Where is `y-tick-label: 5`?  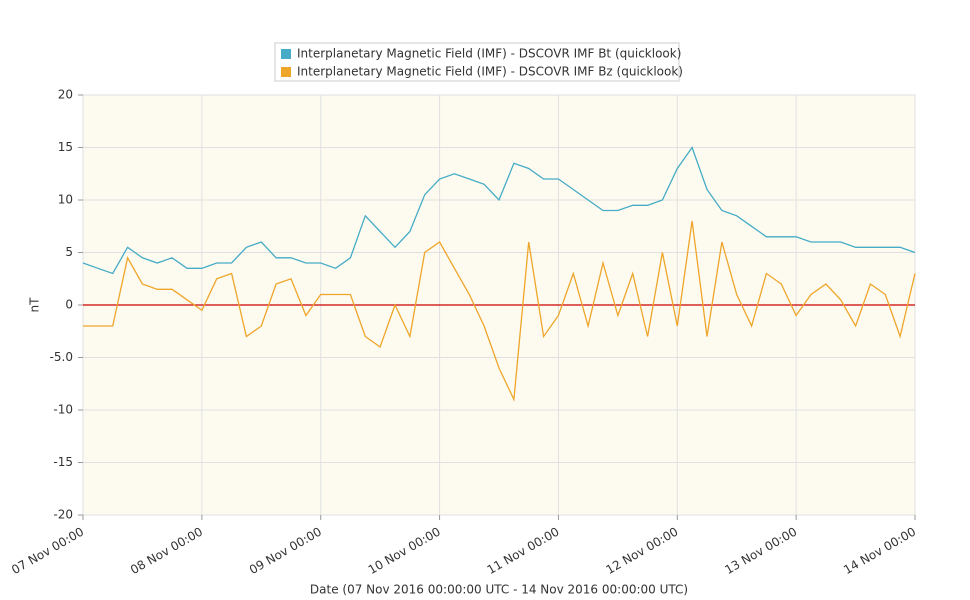
y-tick-label: 5 is located at coordinates (69, 252).